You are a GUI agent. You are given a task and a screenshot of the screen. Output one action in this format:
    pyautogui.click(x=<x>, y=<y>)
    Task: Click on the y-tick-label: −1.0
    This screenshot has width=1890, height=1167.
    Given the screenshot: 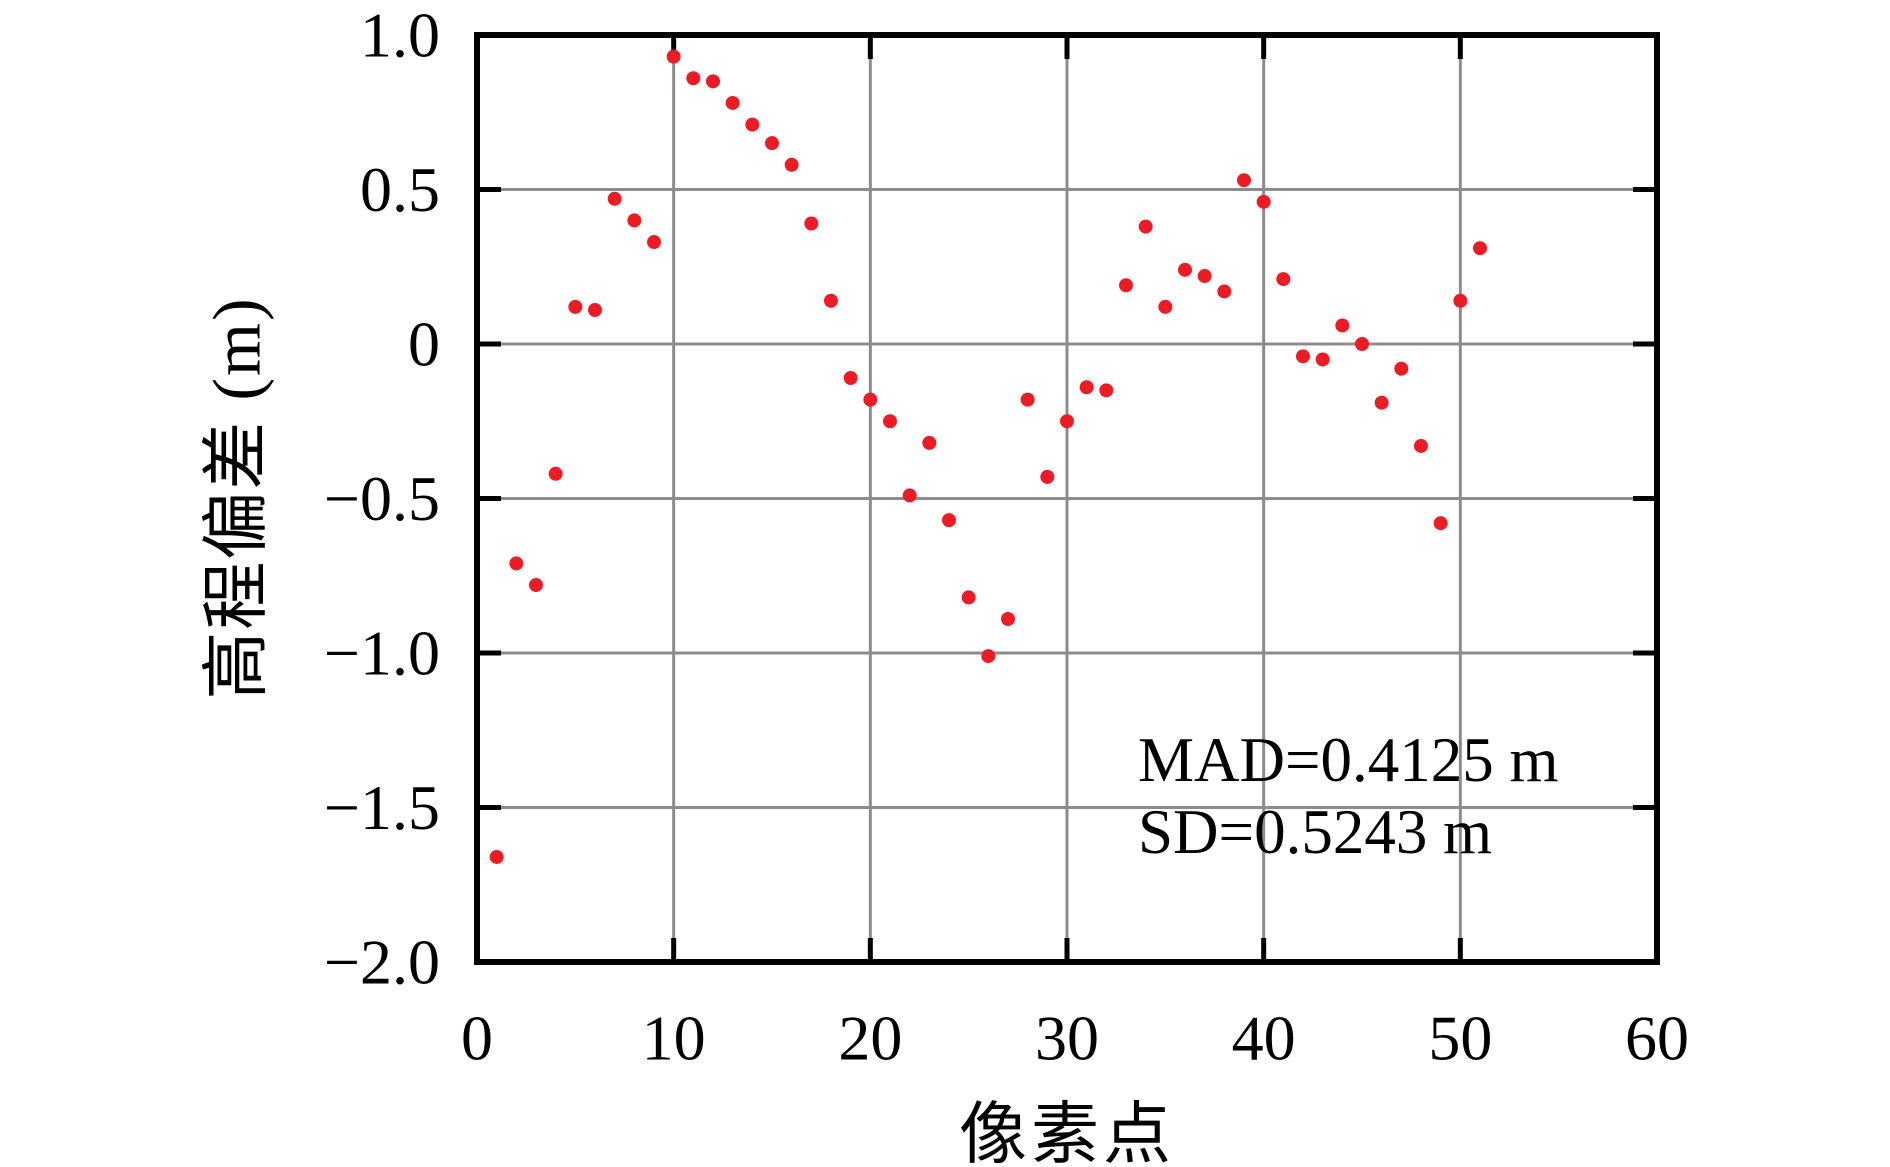 What is the action you would take?
    pyautogui.click(x=382, y=653)
    